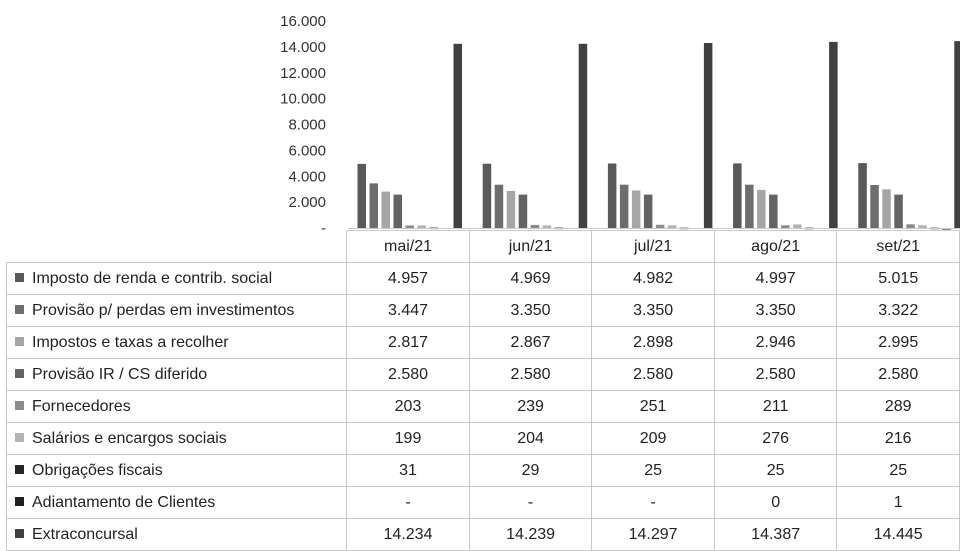 This screenshot has height=551, width=960. What do you see at coordinates (408, 343) in the screenshot?
I see `data-label: 2.817` at bounding box center [408, 343].